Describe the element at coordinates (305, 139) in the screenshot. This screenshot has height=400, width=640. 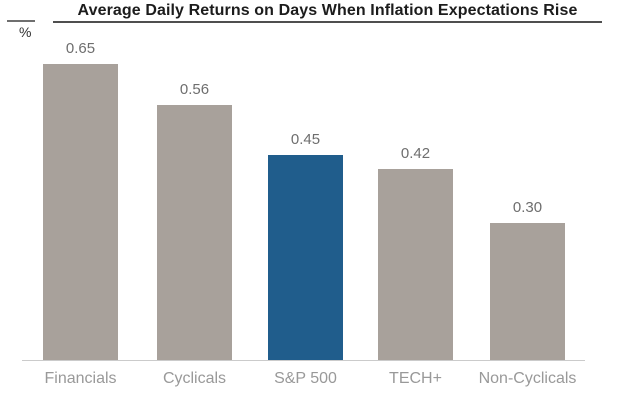
I see `bar-value-label-s-p-500: 0.45` at that location.